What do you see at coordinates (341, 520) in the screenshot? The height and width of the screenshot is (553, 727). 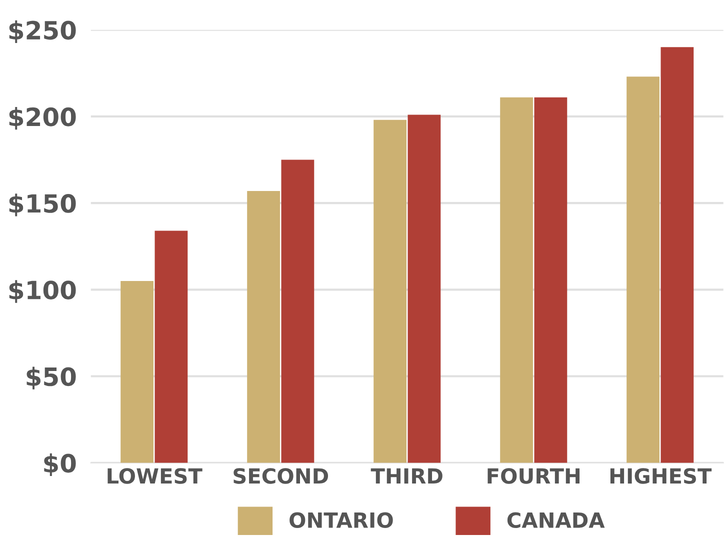 I see `legend-label: ONTARIO` at bounding box center [341, 520].